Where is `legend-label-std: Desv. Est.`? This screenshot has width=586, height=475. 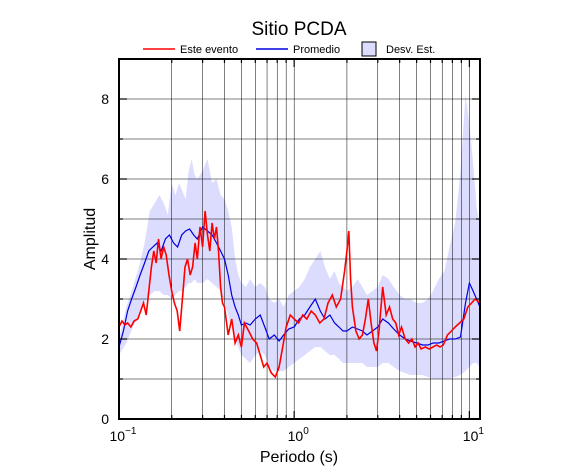 legend-label-std: Desv. Est. is located at coordinates (410, 50).